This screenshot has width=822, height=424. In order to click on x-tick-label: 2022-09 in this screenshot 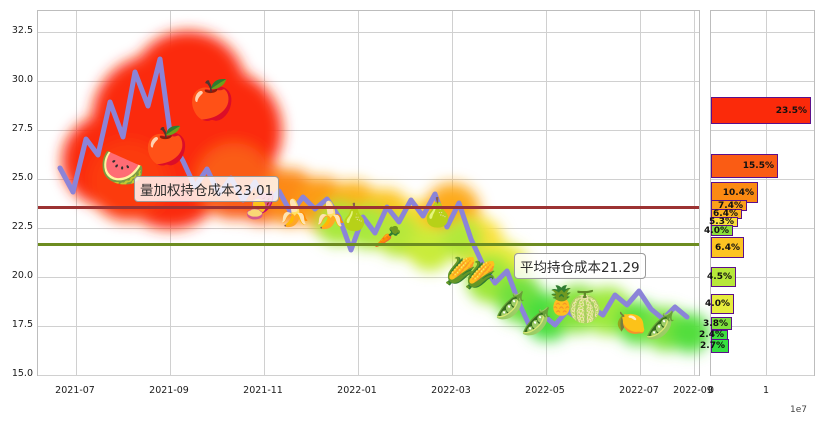, I will do `click(693, 390)`.